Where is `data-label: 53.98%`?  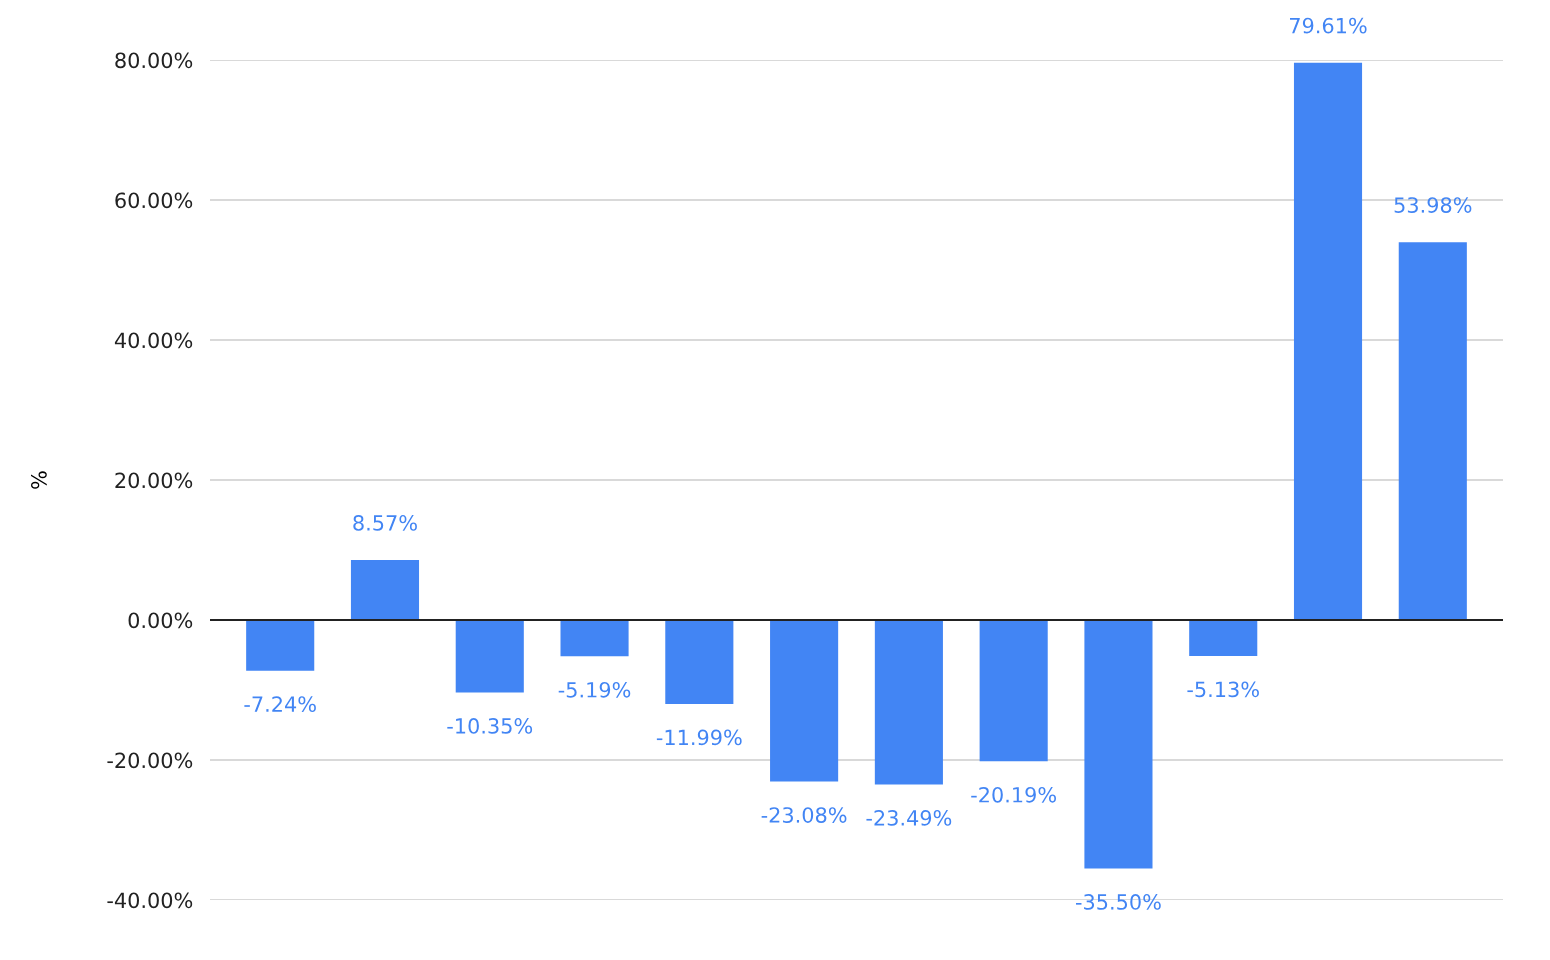 data-label: 53.98% is located at coordinates (1433, 205).